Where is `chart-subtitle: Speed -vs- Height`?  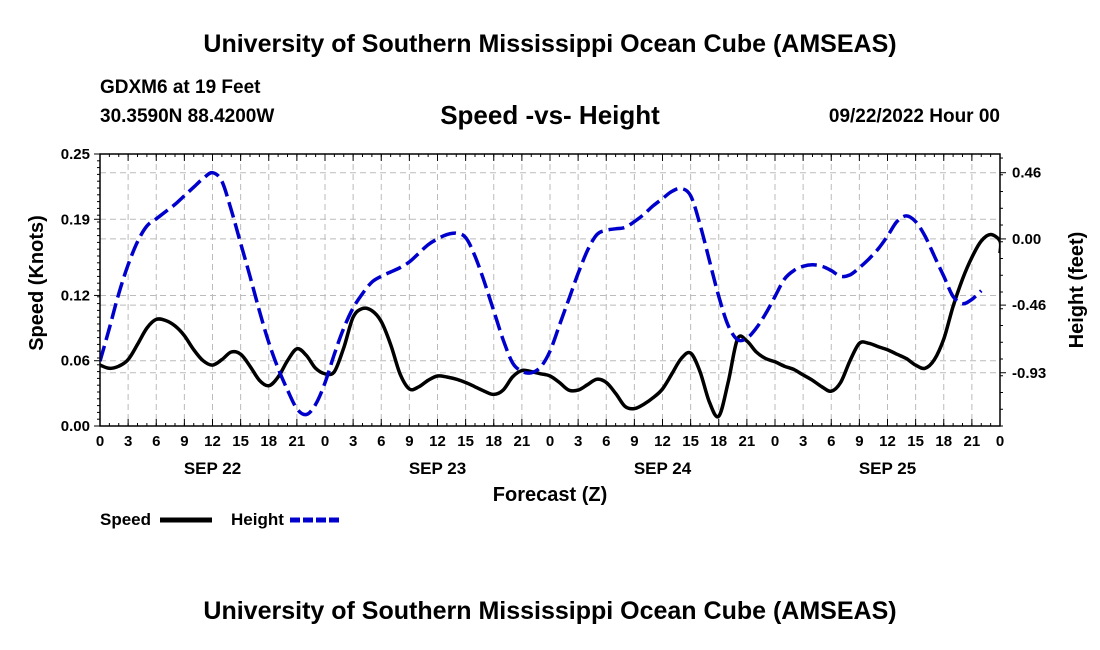
chart-subtitle: Speed -vs- Height is located at coordinates (550, 115).